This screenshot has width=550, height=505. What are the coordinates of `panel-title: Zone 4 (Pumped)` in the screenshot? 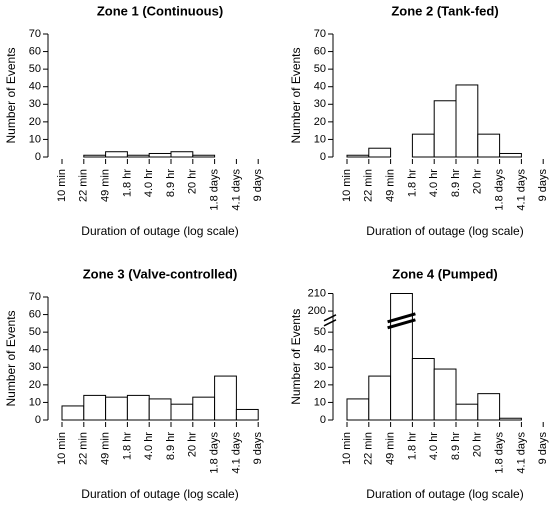 It's located at (444, 273).